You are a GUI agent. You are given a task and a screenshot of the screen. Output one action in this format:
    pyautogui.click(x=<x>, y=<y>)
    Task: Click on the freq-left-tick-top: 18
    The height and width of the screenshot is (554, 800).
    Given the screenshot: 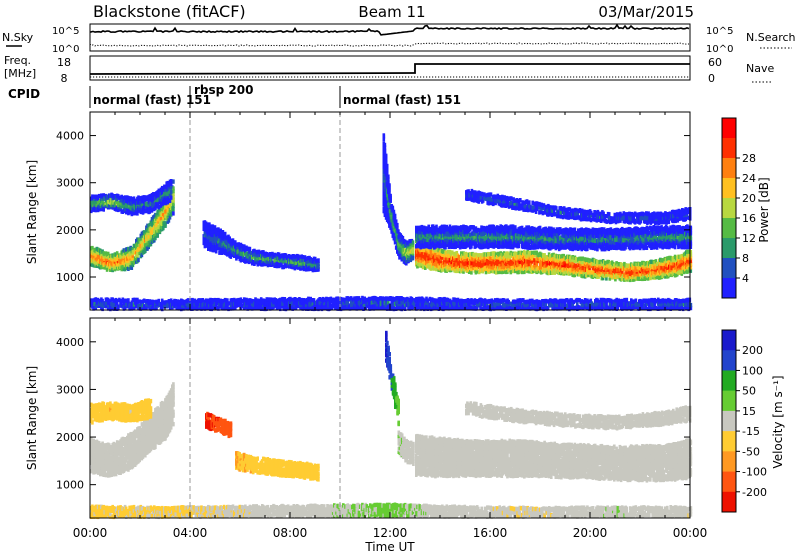 What is the action you would take?
    pyautogui.click(x=64, y=62)
    